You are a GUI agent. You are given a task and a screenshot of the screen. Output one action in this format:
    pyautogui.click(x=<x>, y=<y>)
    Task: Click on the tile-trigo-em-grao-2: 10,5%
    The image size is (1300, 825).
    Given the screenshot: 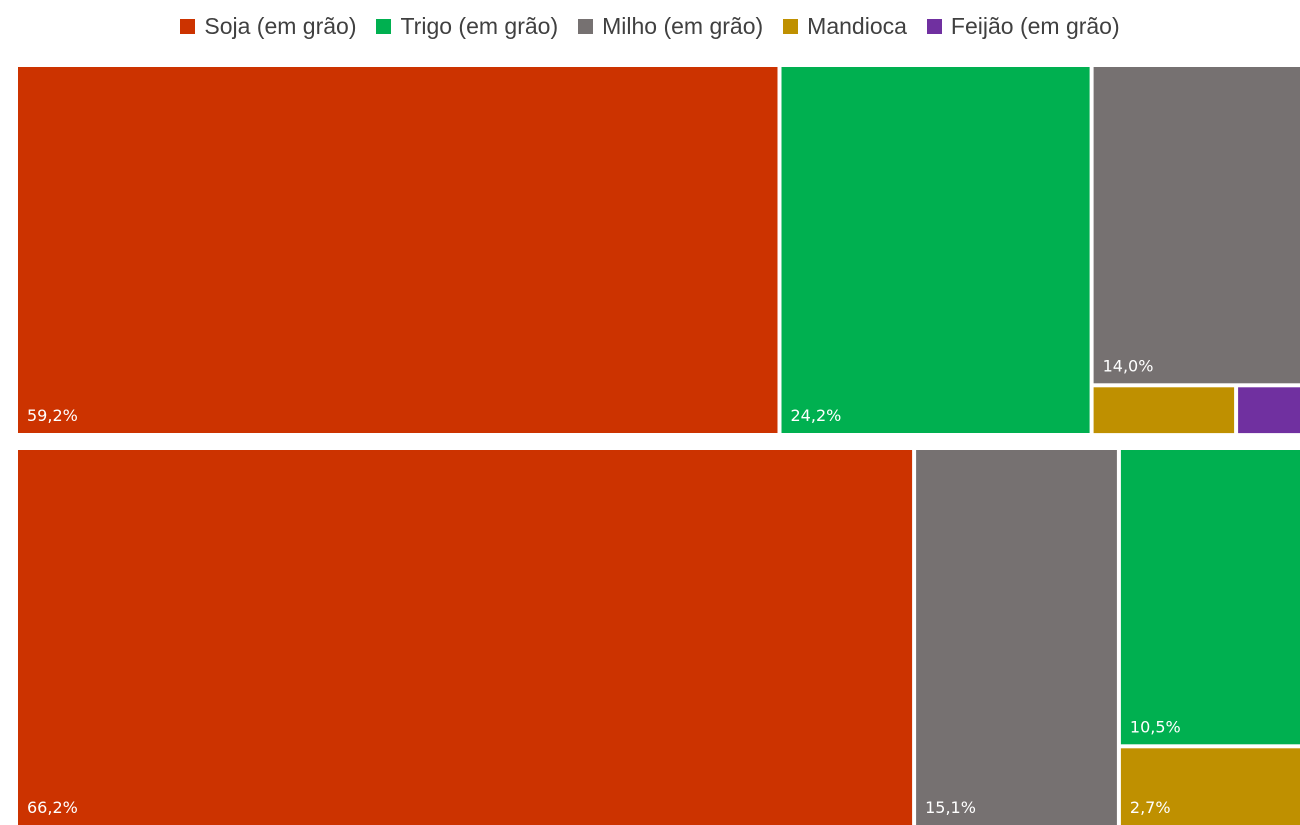 What is the action you would take?
    pyautogui.click(x=1210, y=597)
    